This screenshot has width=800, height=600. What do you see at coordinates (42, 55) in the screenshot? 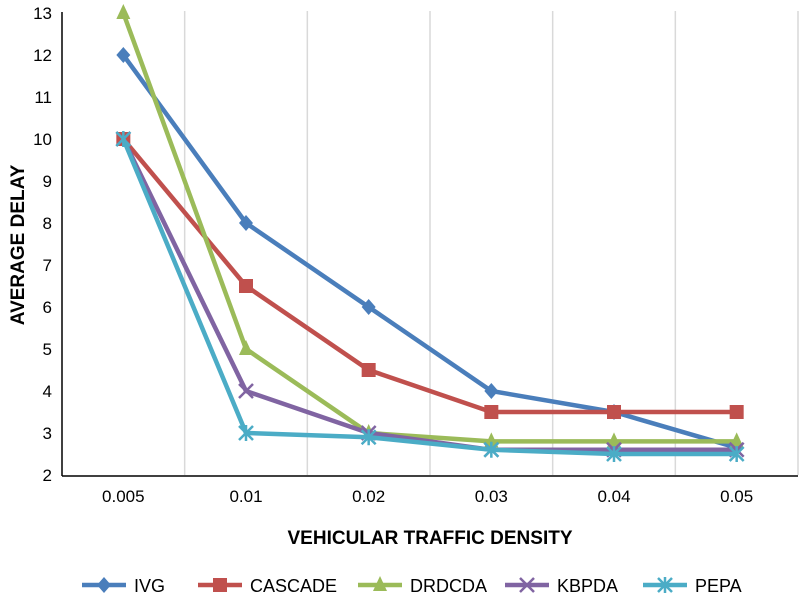
I see `y-tick-label: 12` at bounding box center [42, 55].